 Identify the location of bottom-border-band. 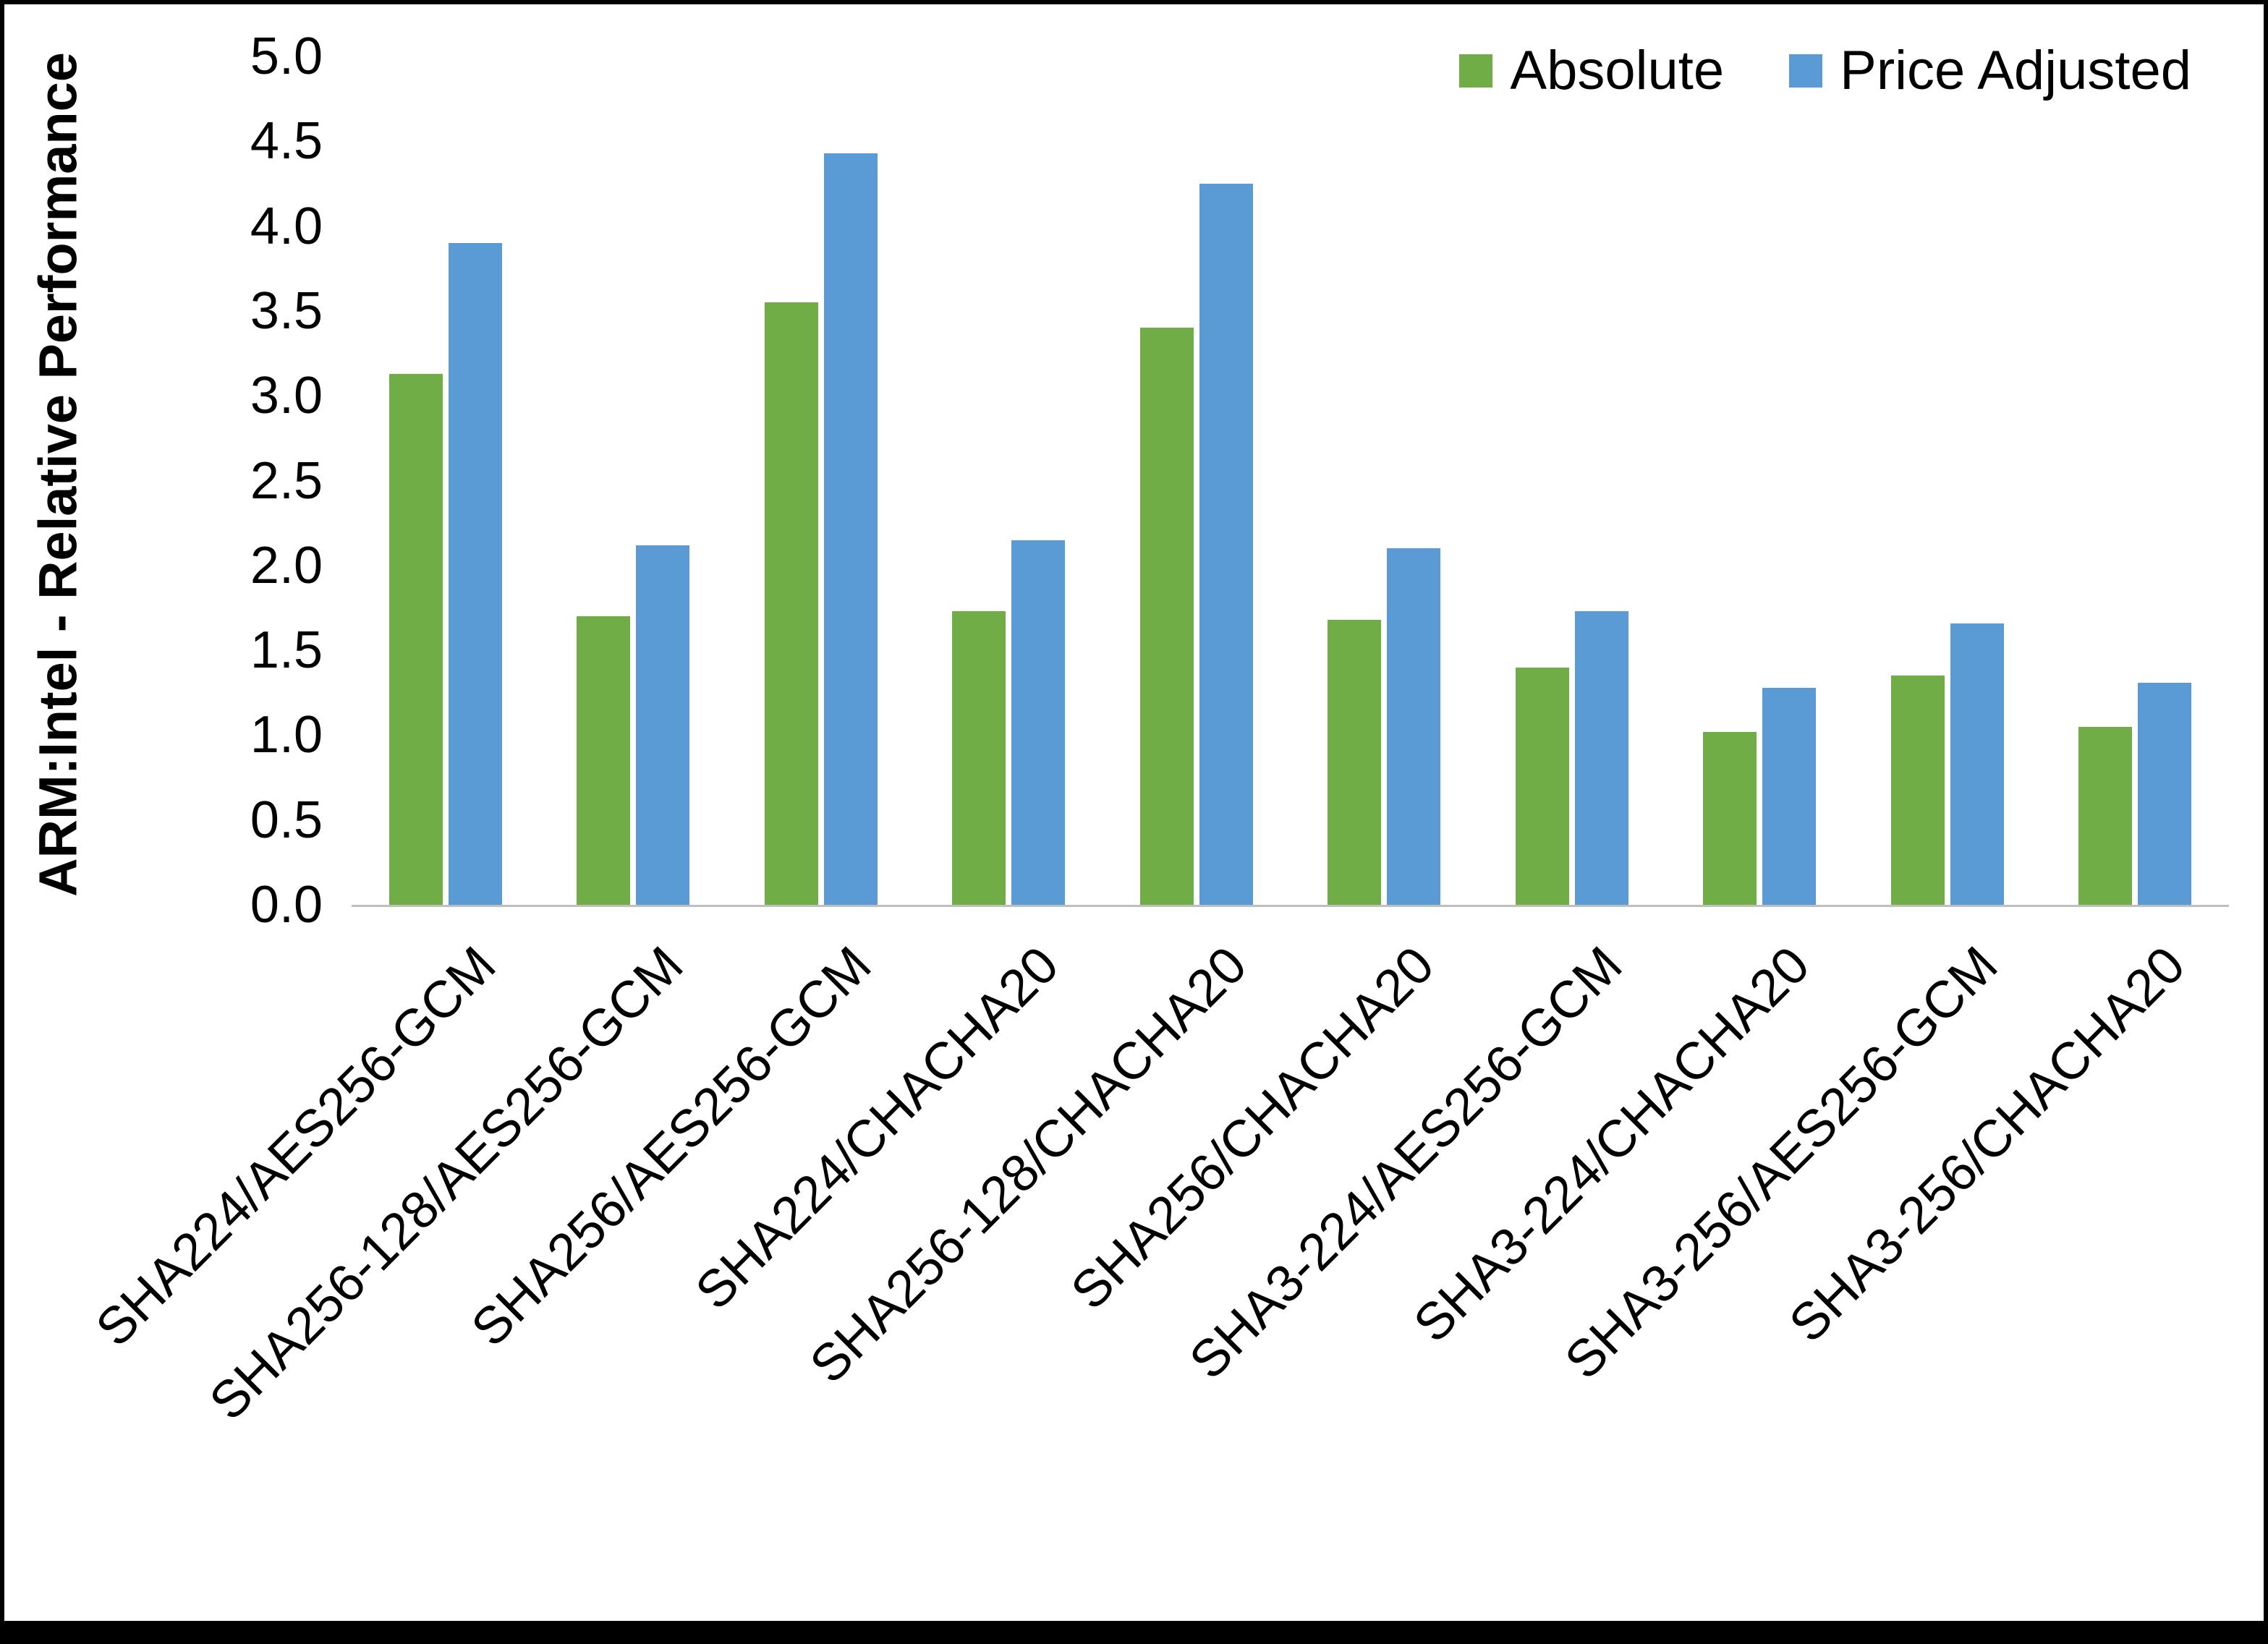
(1134, 1630).